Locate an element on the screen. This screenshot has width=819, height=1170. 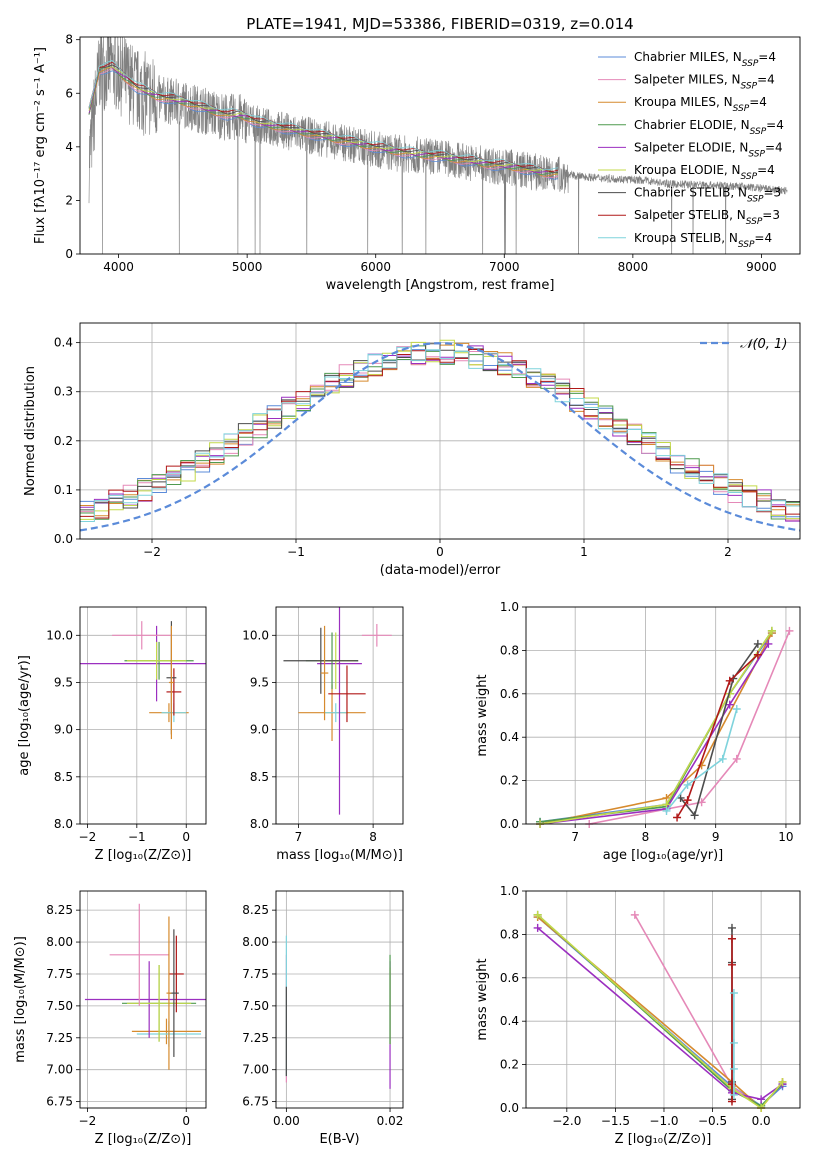
x-axis-label: mass [log₁₀(M/M⊙)] is located at coordinates (339, 855).